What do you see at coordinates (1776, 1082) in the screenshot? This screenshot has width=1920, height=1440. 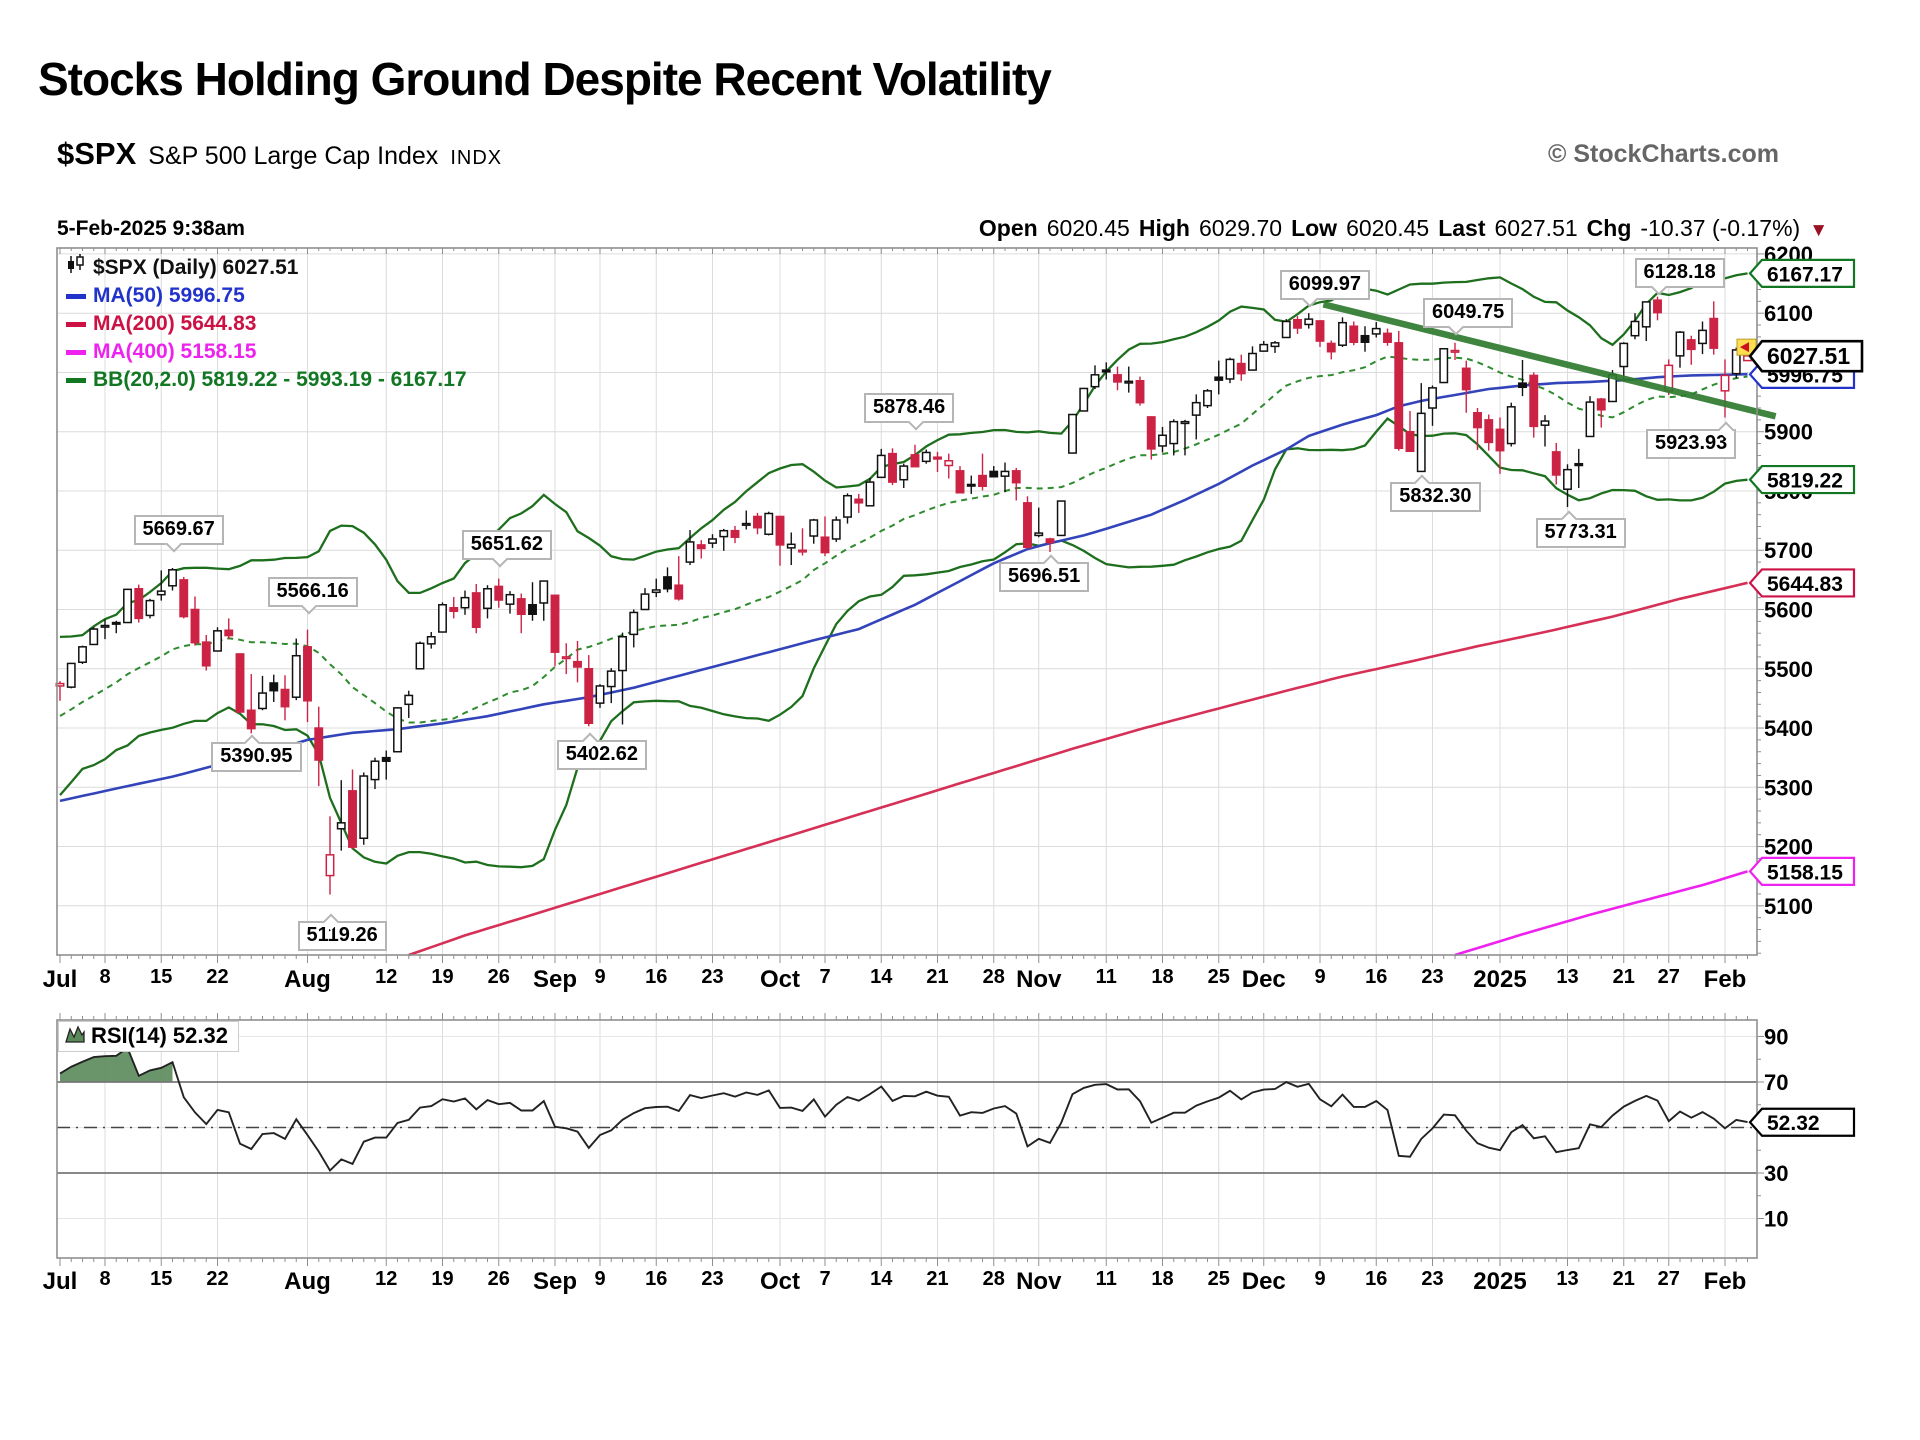 I see `rsi-axis-label: 70` at bounding box center [1776, 1082].